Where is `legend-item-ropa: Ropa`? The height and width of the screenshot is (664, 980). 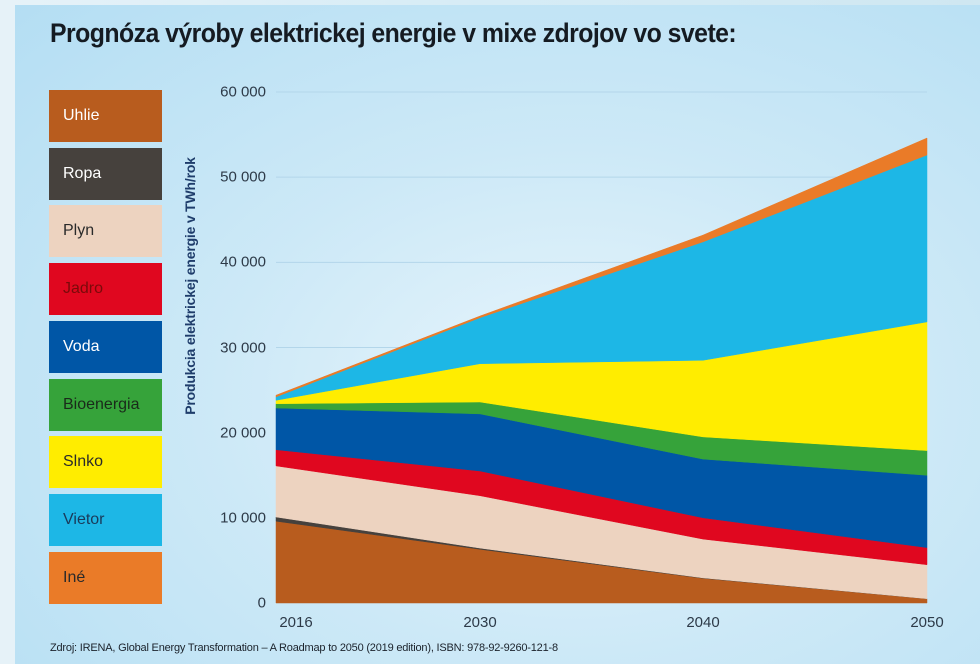
legend-item-ropa: Ropa is located at coordinates (105, 173).